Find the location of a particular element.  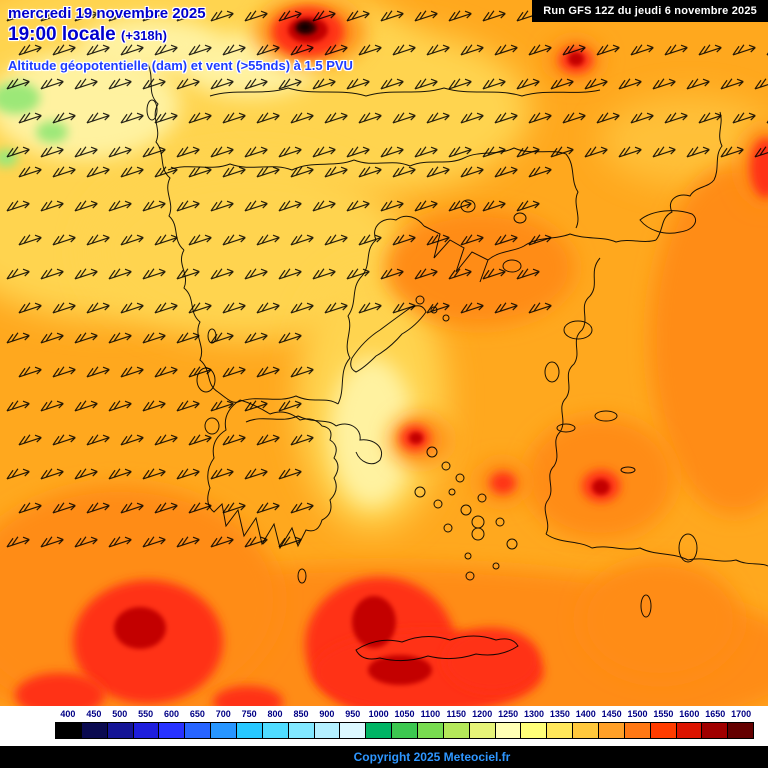

legend-value: 1200 is located at coordinates (482, 714).